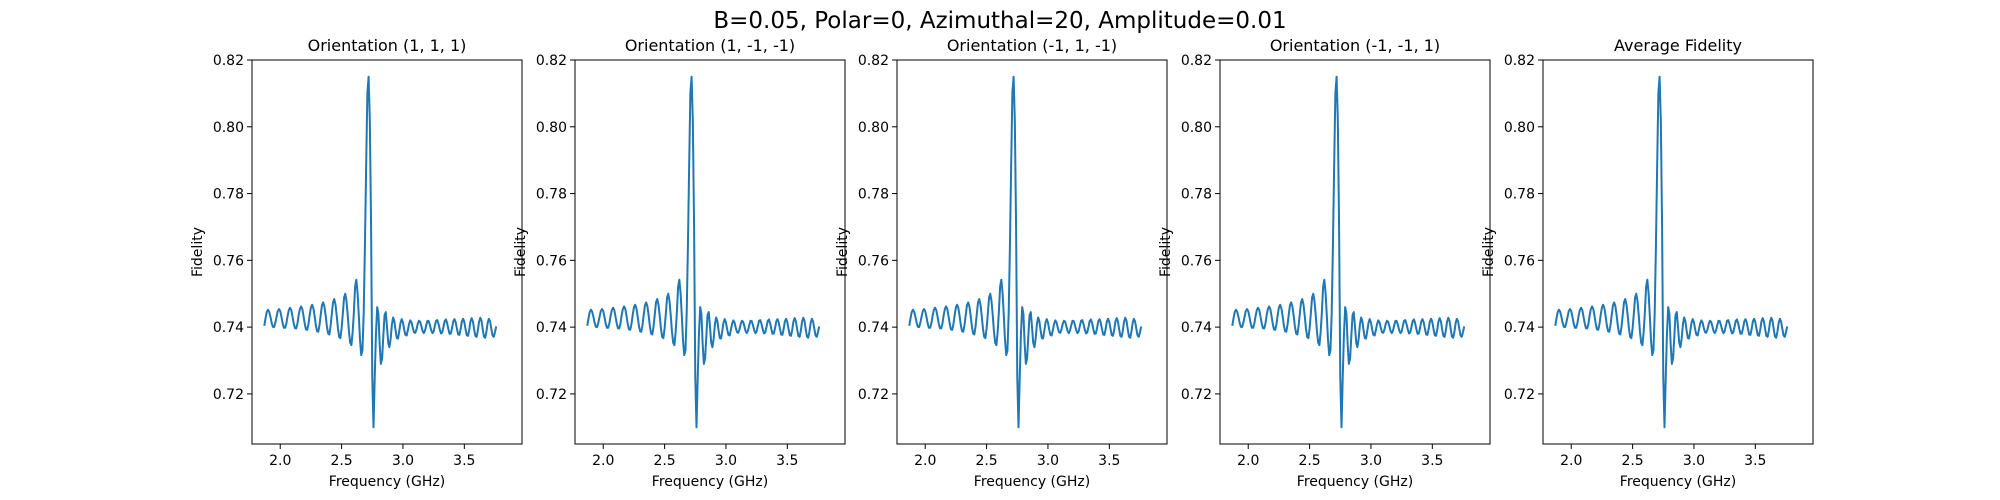 The height and width of the screenshot is (500, 2000). What do you see at coordinates (387, 45) in the screenshot?
I see `subplot-title: Orientation (1, 1, 1)` at bounding box center [387, 45].